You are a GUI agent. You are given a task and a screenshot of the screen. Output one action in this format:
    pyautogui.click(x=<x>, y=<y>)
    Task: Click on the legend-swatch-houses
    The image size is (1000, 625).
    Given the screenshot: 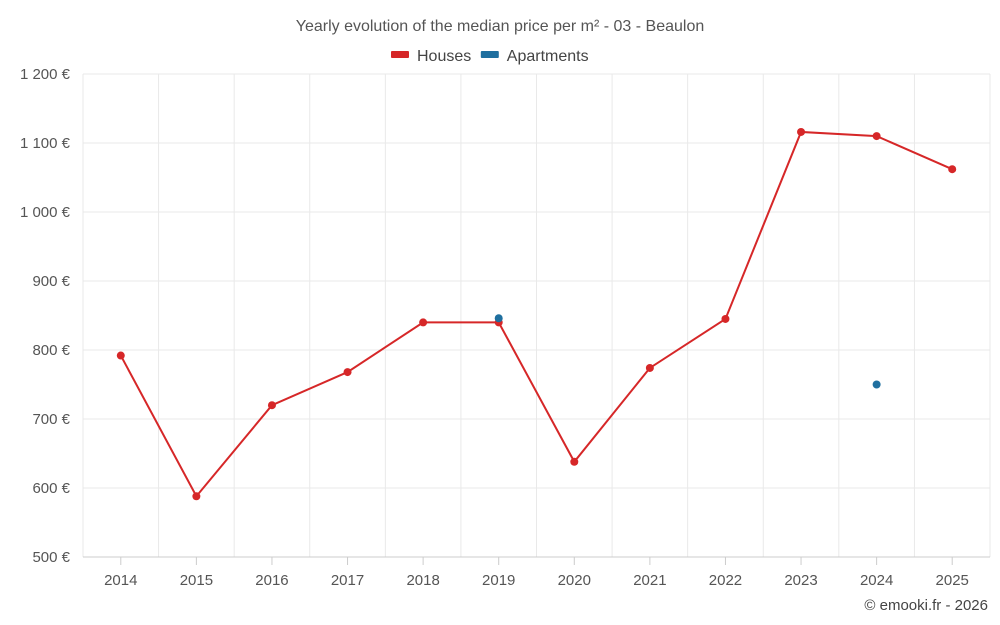 What is the action you would take?
    pyautogui.click(x=400, y=54)
    